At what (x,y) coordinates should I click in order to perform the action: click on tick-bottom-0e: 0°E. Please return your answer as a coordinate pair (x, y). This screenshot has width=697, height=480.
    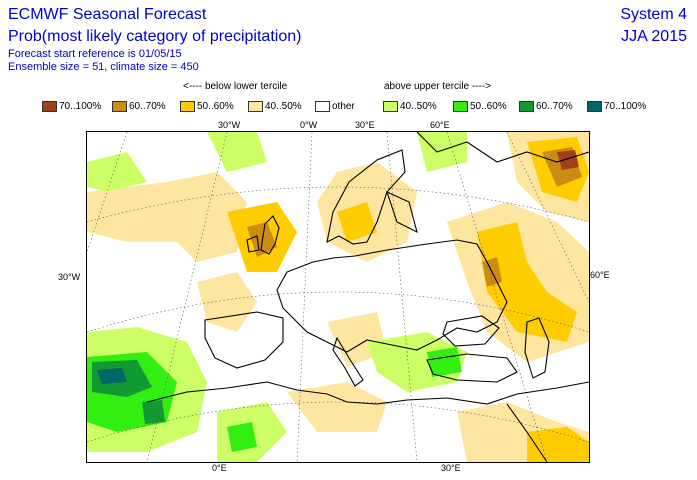
    Looking at the image, I should click on (219, 468).